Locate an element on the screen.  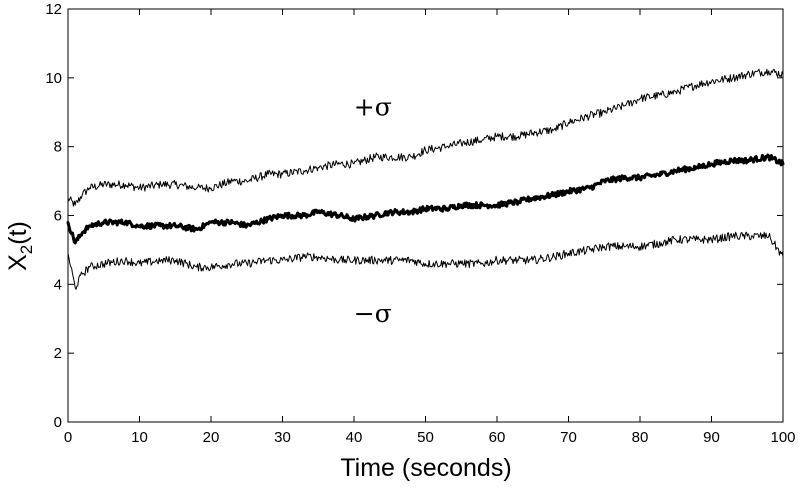
y-tick-label: 0 is located at coordinates (58, 422).